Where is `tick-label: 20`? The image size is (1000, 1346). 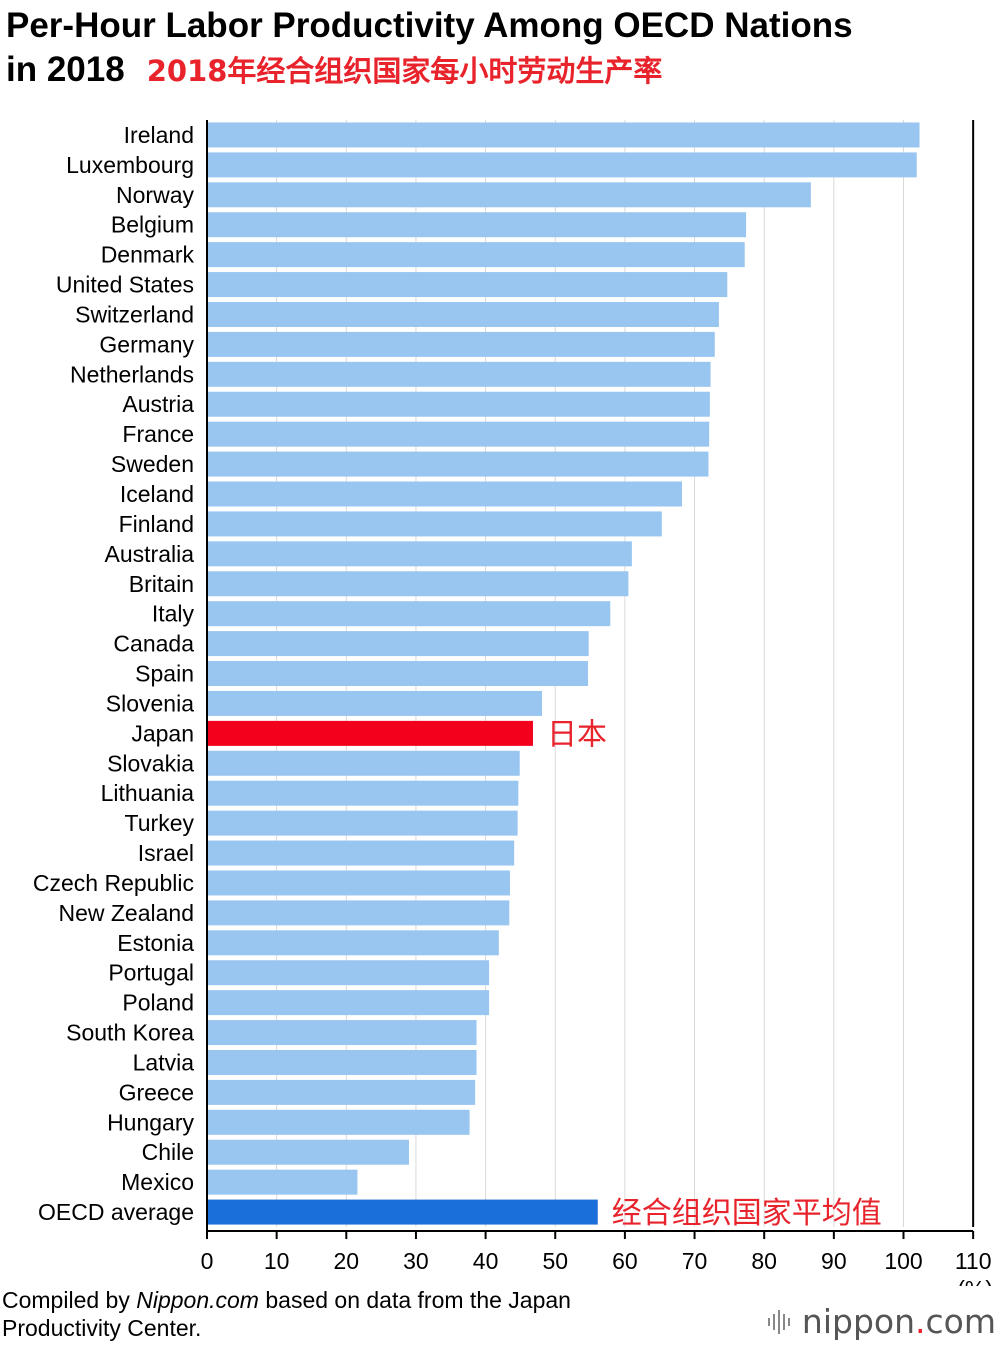 tick-label: 20 is located at coordinates (347, 1261).